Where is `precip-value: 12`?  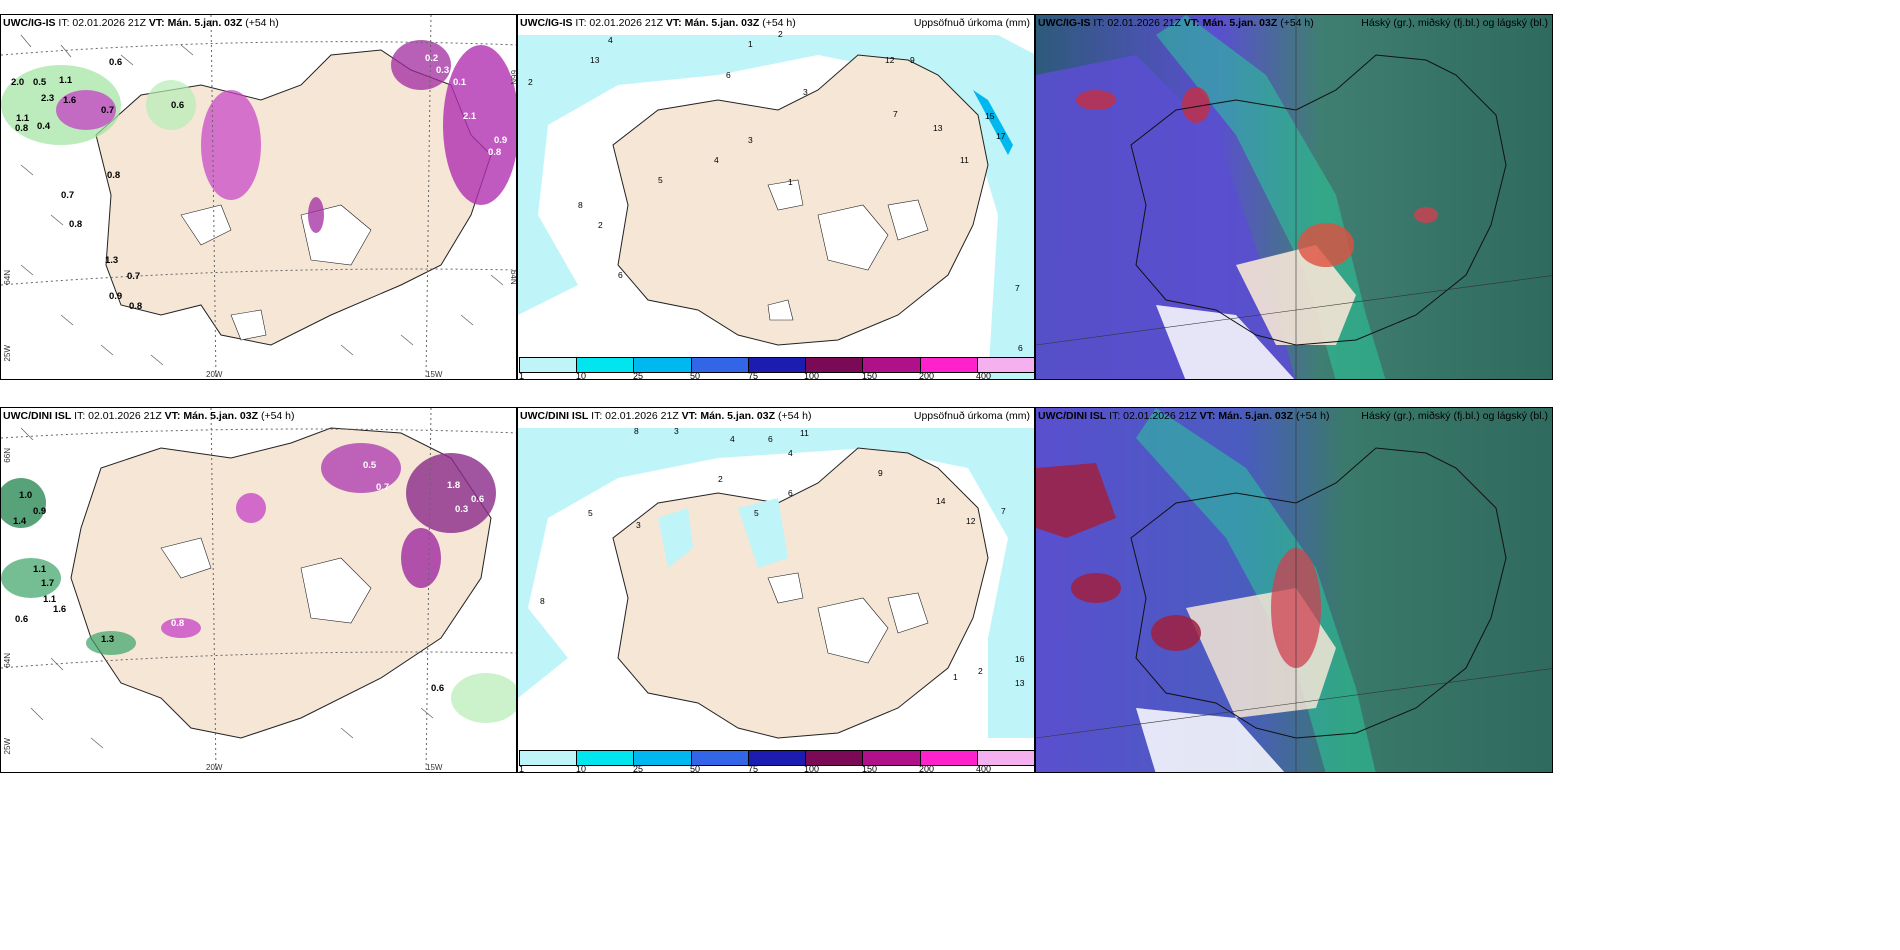 precip-value: 12 is located at coordinates (890, 60).